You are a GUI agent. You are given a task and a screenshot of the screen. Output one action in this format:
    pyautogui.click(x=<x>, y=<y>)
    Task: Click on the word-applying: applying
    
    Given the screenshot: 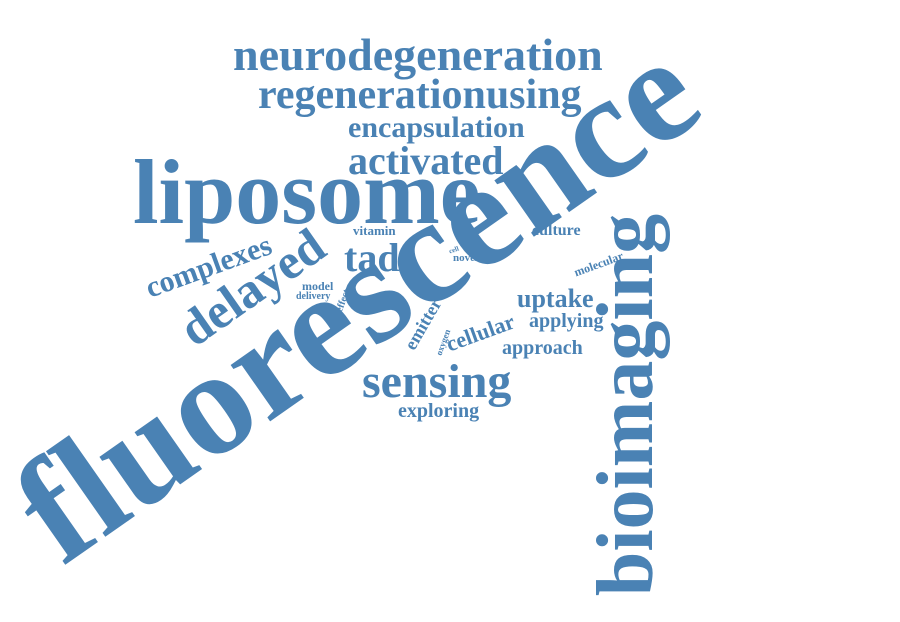 What is the action you would take?
    pyautogui.click(x=566, y=321)
    